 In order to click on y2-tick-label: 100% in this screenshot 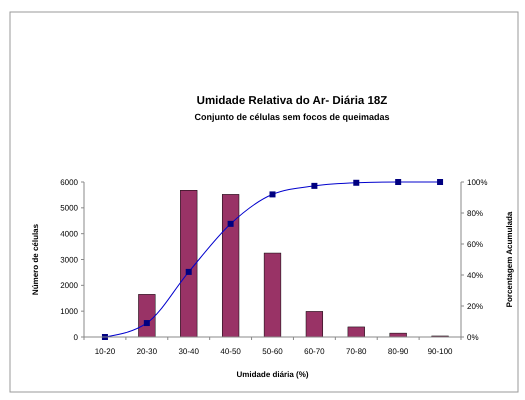, I will do `click(477, 182)`.